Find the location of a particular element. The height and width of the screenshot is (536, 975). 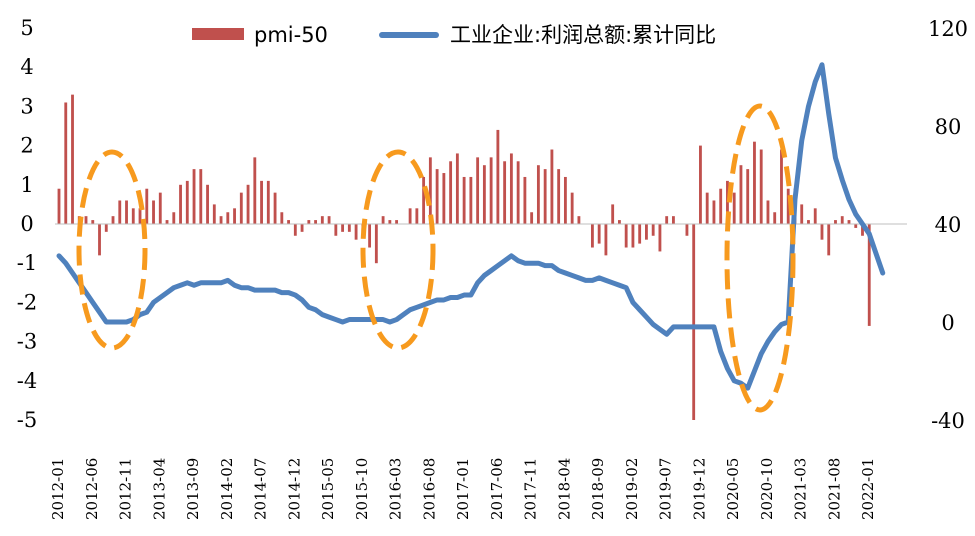

right-tick-label: 40 is located at coordinates (948, 225).